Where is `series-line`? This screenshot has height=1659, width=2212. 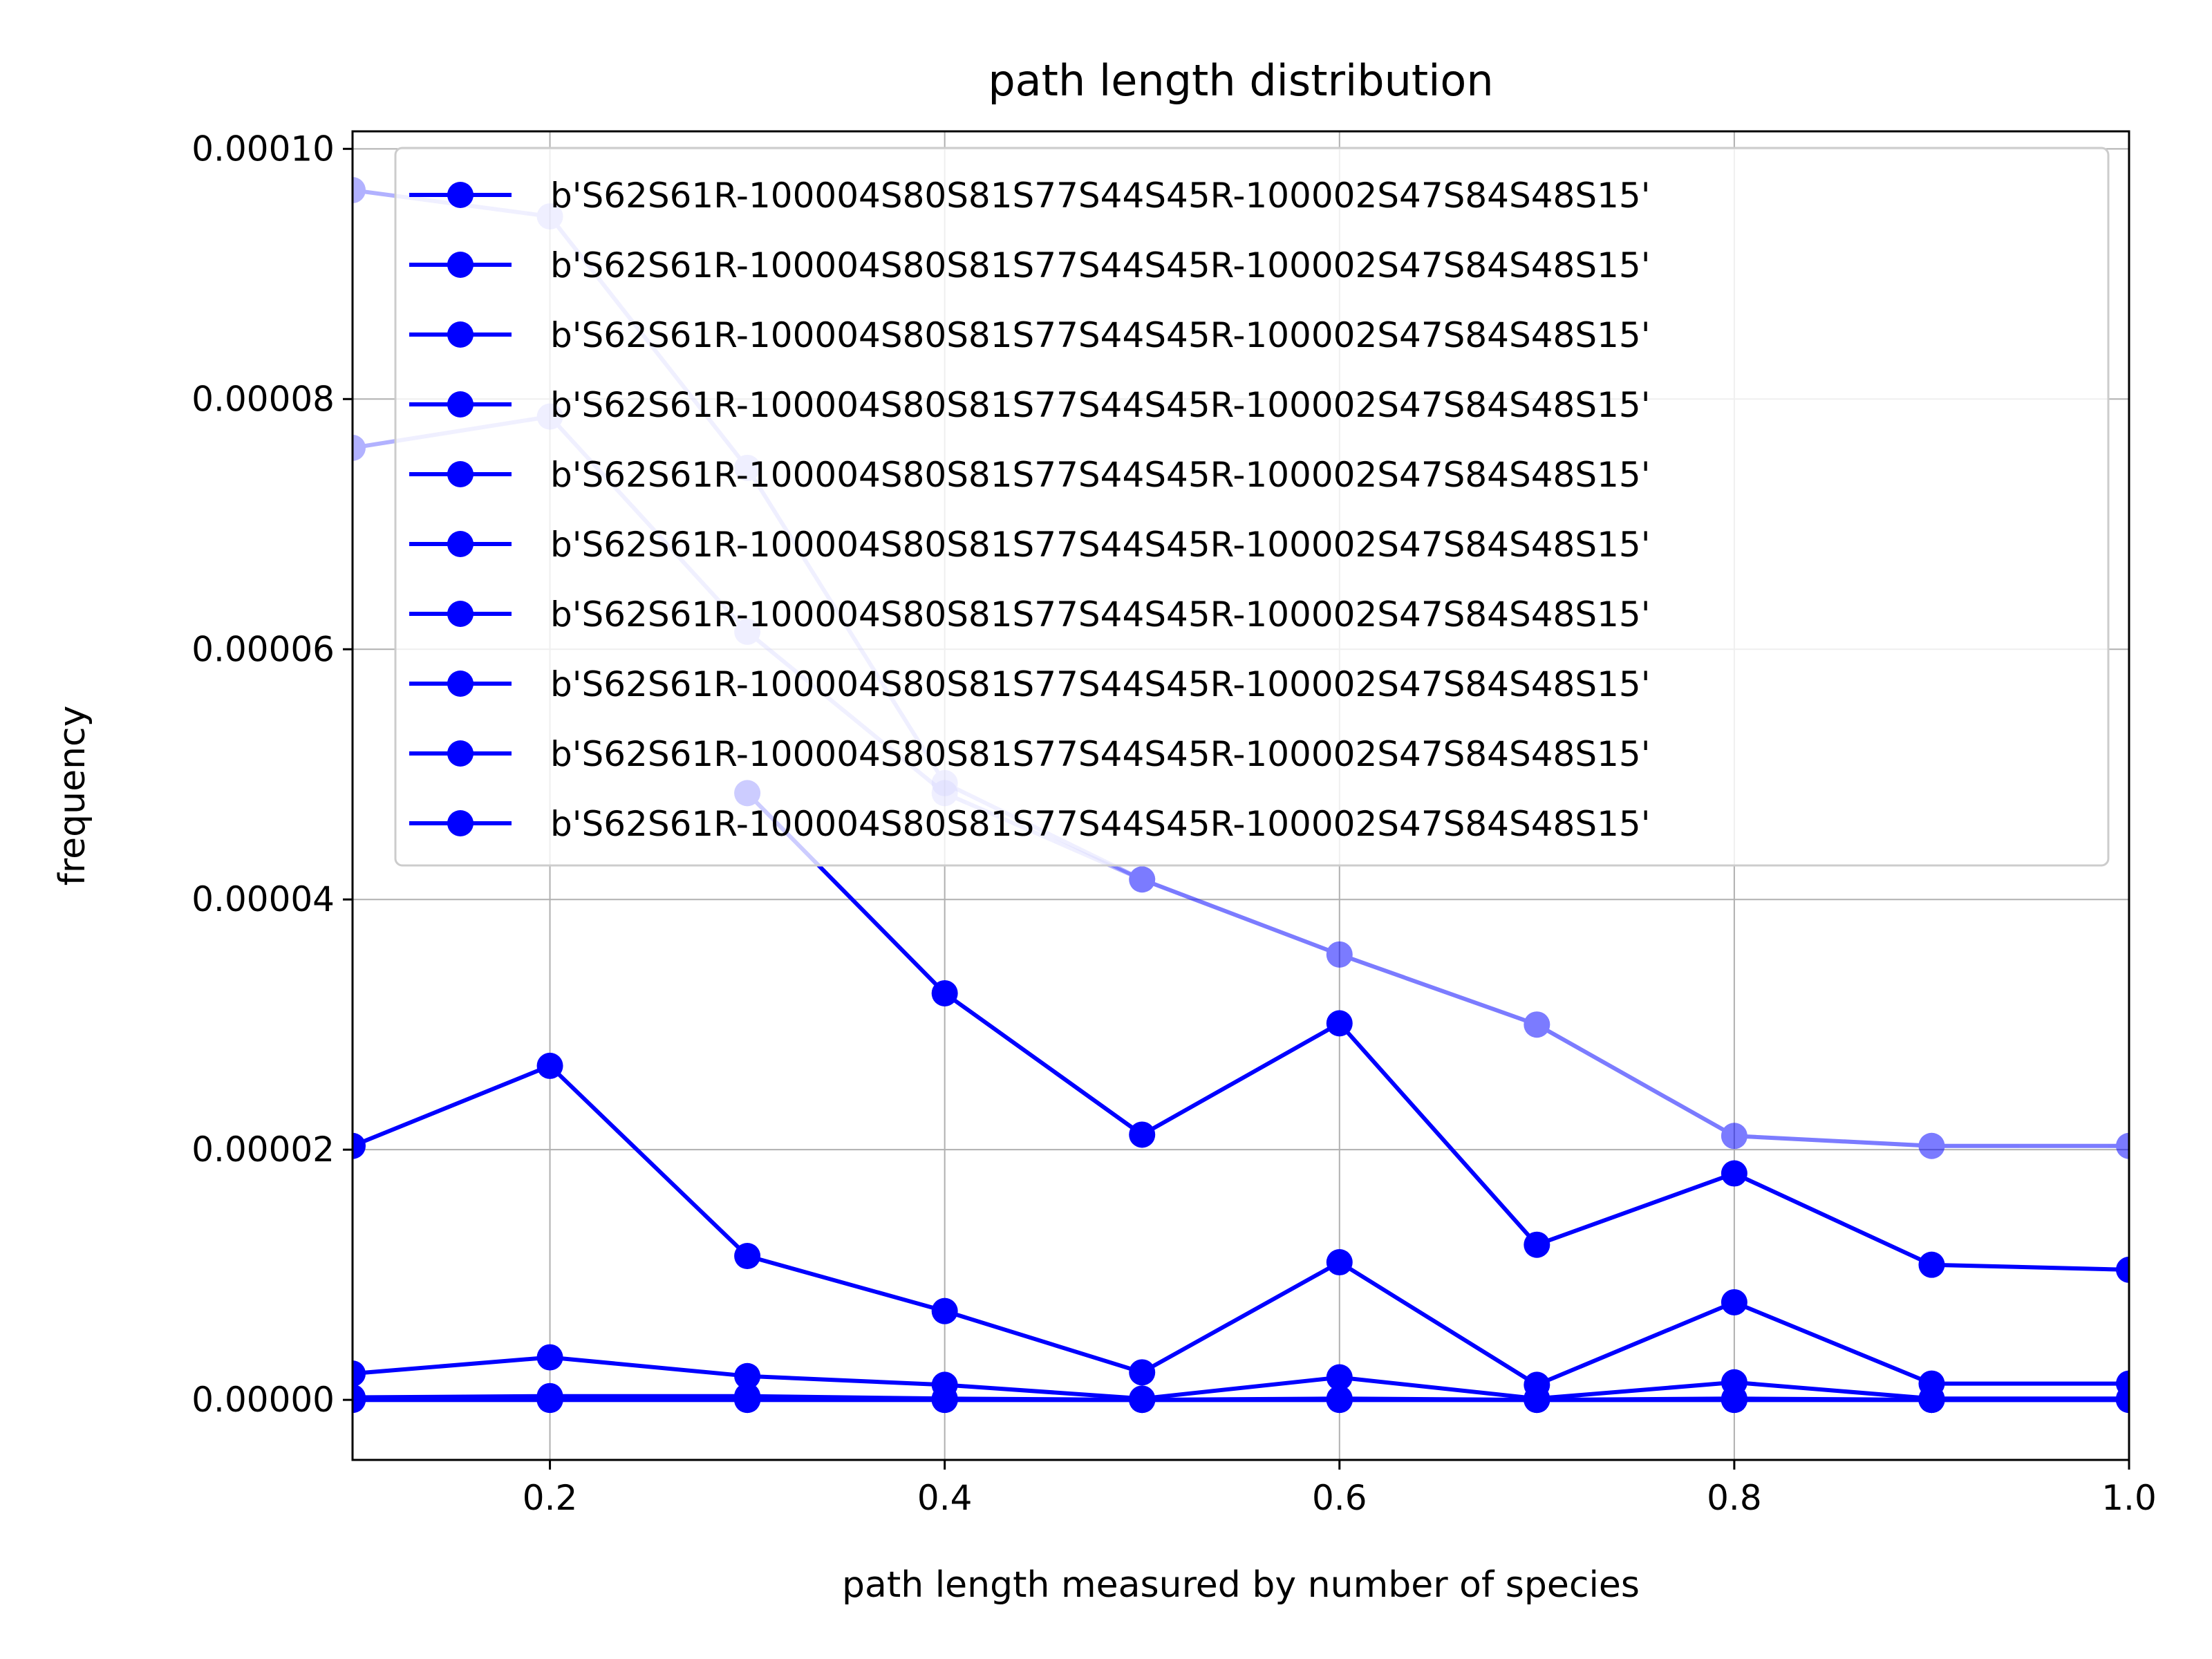
series-line is located at coordinates (1241, 1378).